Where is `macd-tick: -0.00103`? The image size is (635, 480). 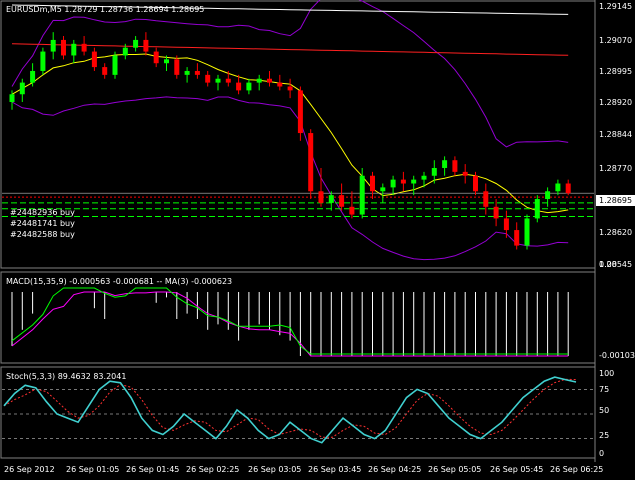
macd-tick: -0.00103 is located at coordinates (617, 355).